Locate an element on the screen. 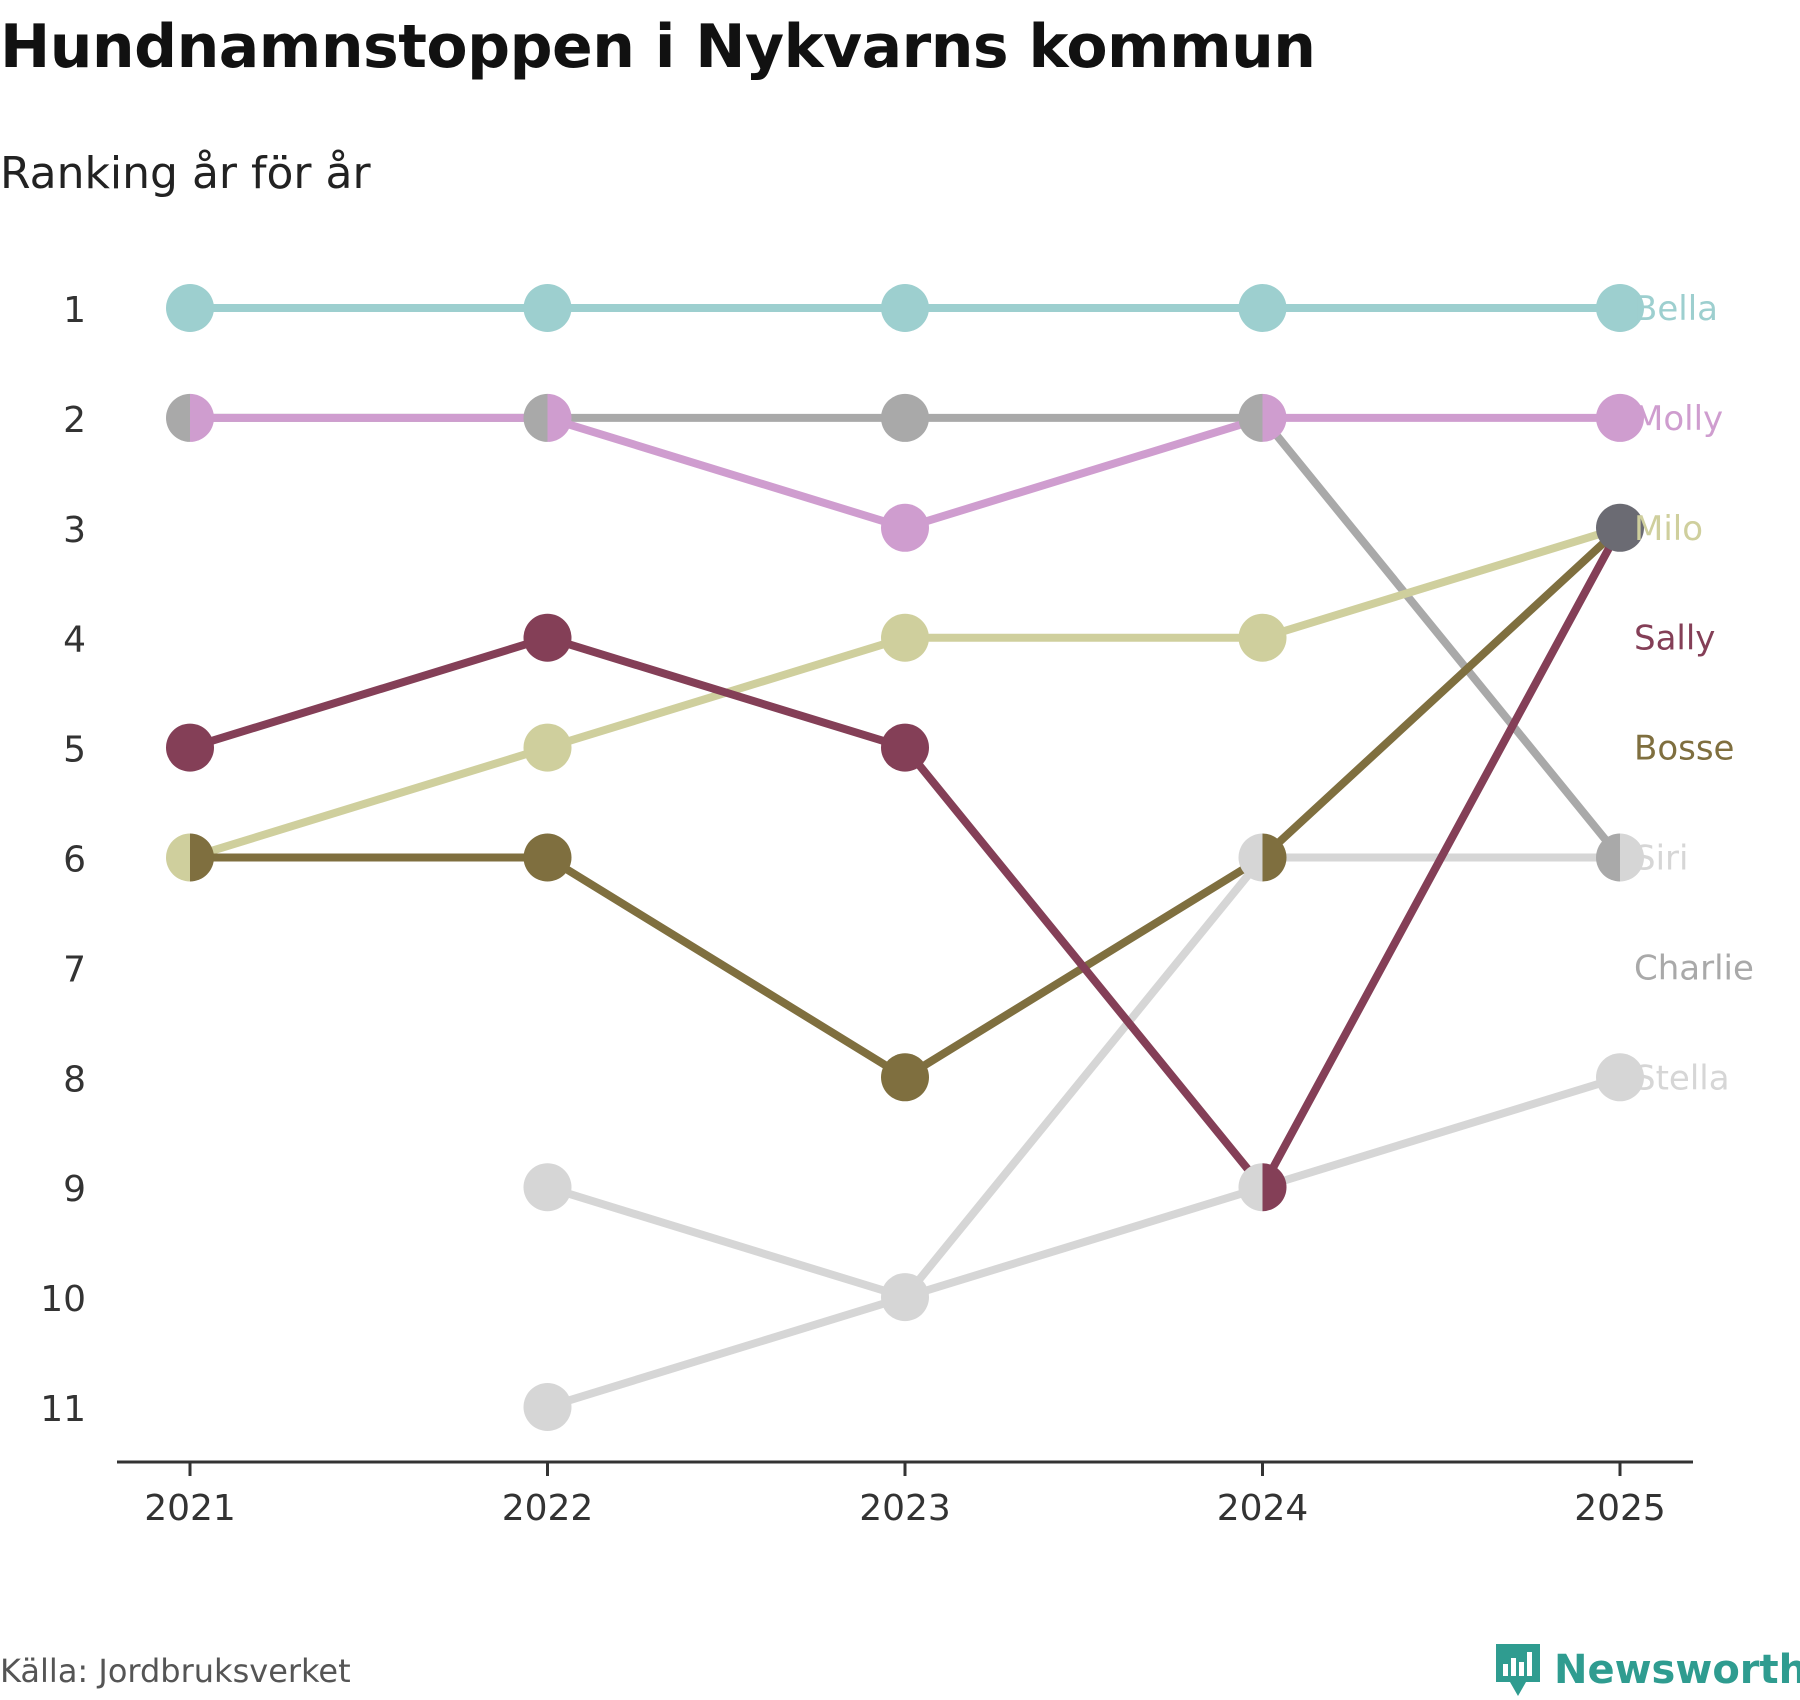 The width and height of the screenshot is (1800, 1700). chart-title: Hundnamnstoppen i Nykvarns kommun is located at coordinates (658, 47).